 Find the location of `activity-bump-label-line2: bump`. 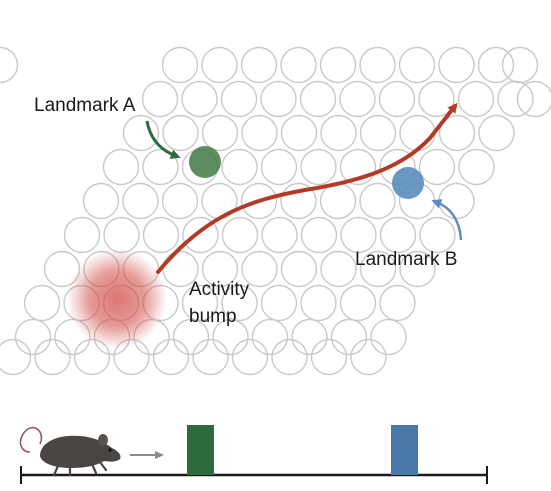

activity-bump-label-line2: bump is located at coordinates (213, 316).